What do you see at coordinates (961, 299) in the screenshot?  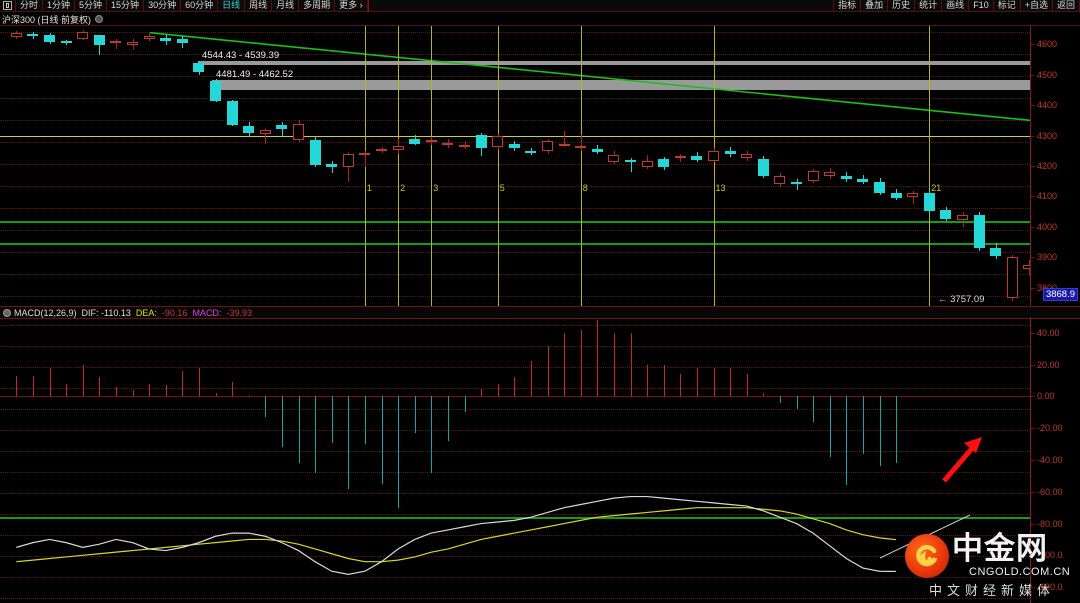 I see `low-price-annotation: ← 3757.09` at bounding box center [961, 299].